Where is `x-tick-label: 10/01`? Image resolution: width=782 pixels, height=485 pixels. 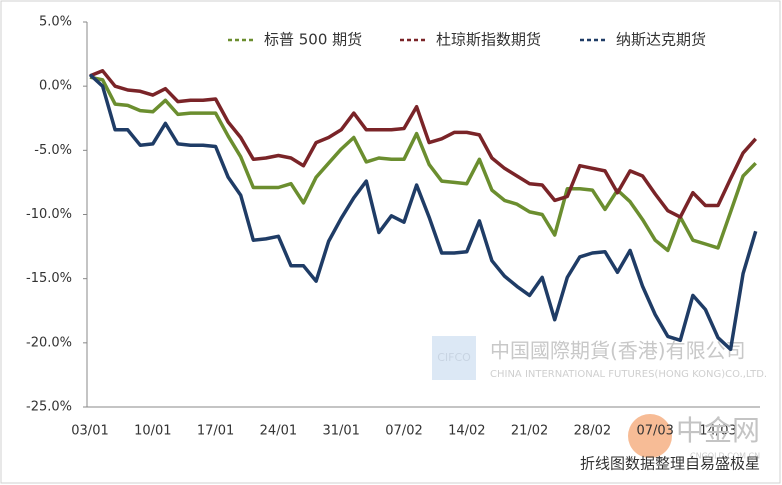
x-tick-label: 10/01 is located at coordinates (152, 431).